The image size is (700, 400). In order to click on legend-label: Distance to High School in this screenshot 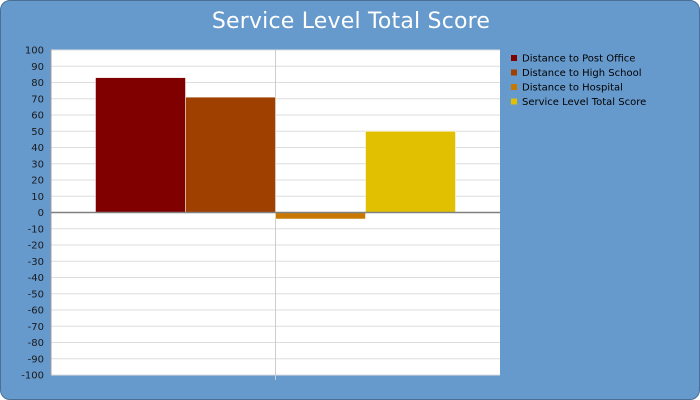, I will do `click(581, 73)`.